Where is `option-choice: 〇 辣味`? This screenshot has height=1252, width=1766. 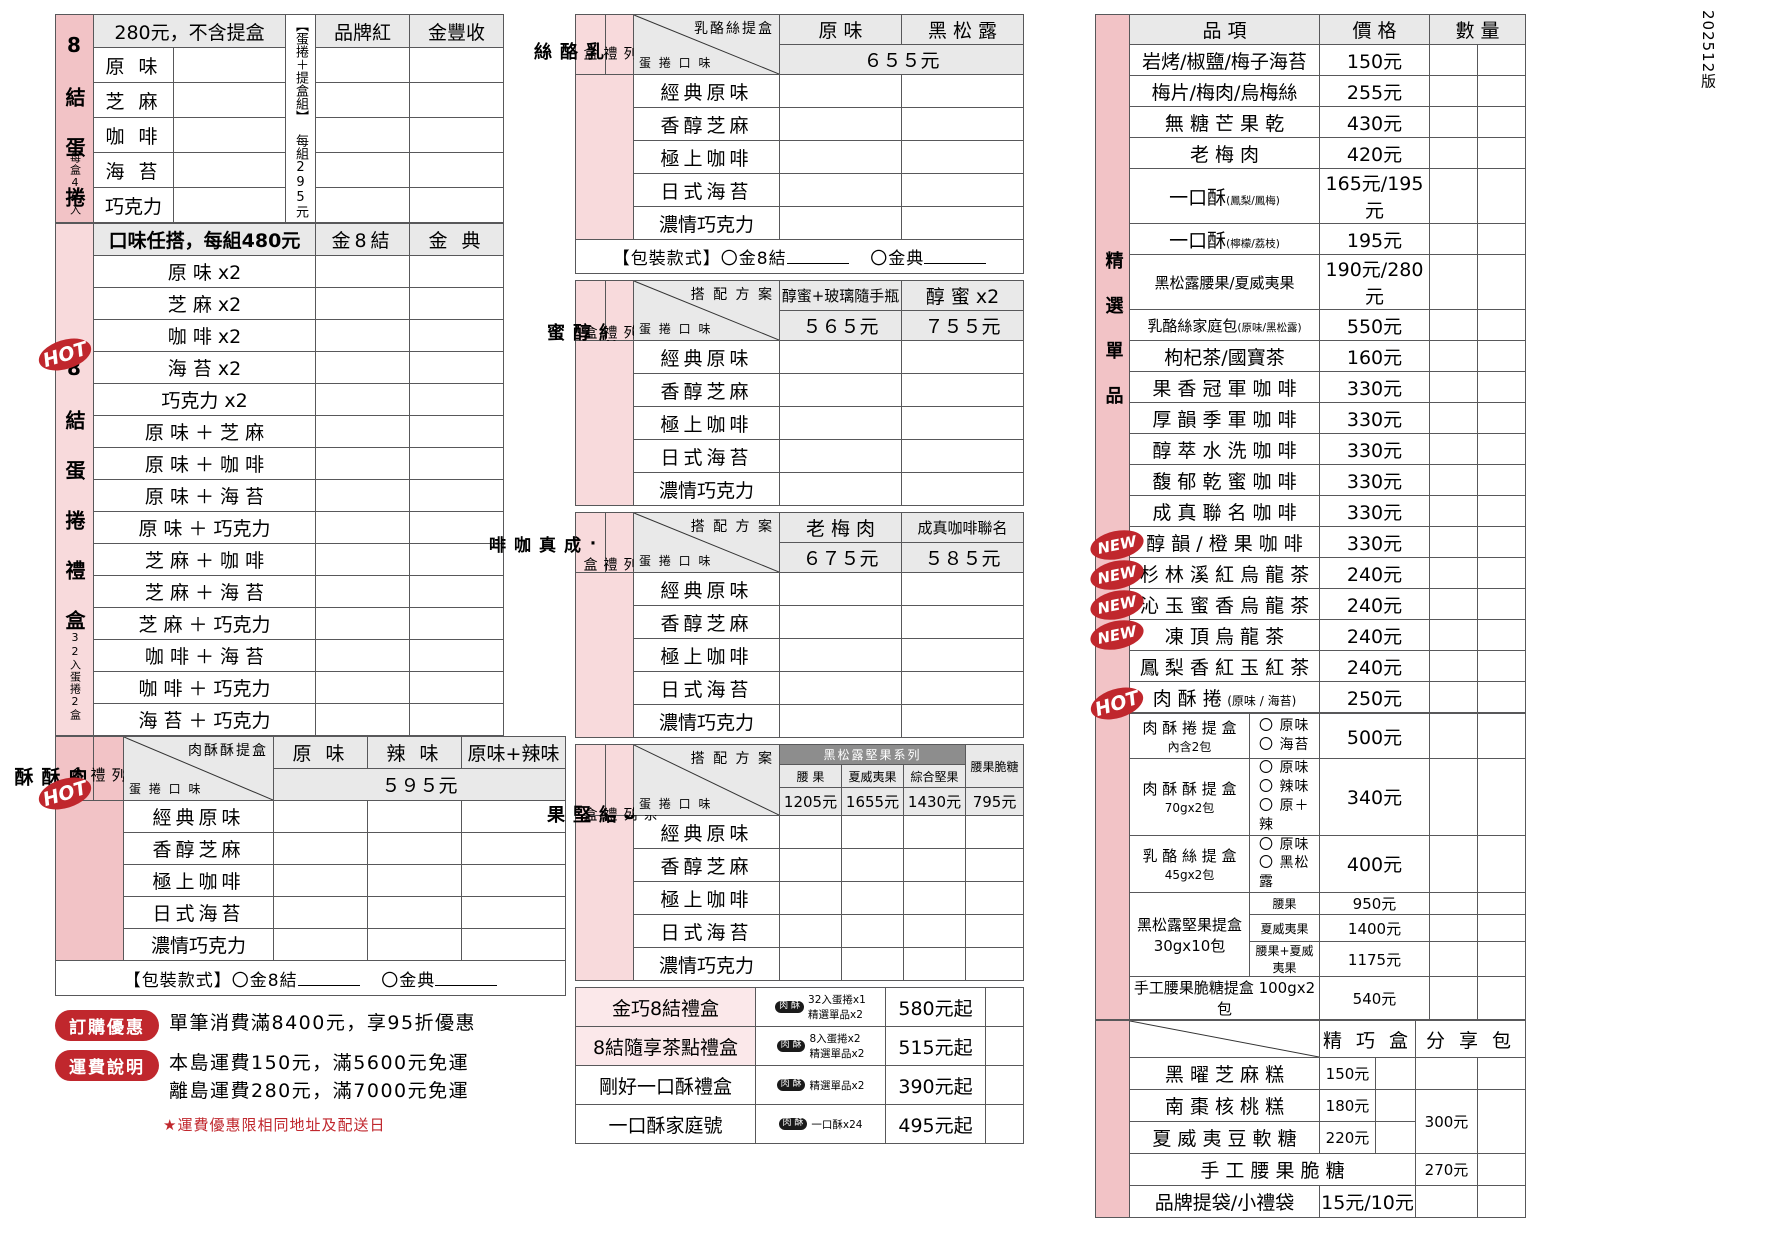 option-choice: 〇 辣味 is located at coordinates (1284, 786).